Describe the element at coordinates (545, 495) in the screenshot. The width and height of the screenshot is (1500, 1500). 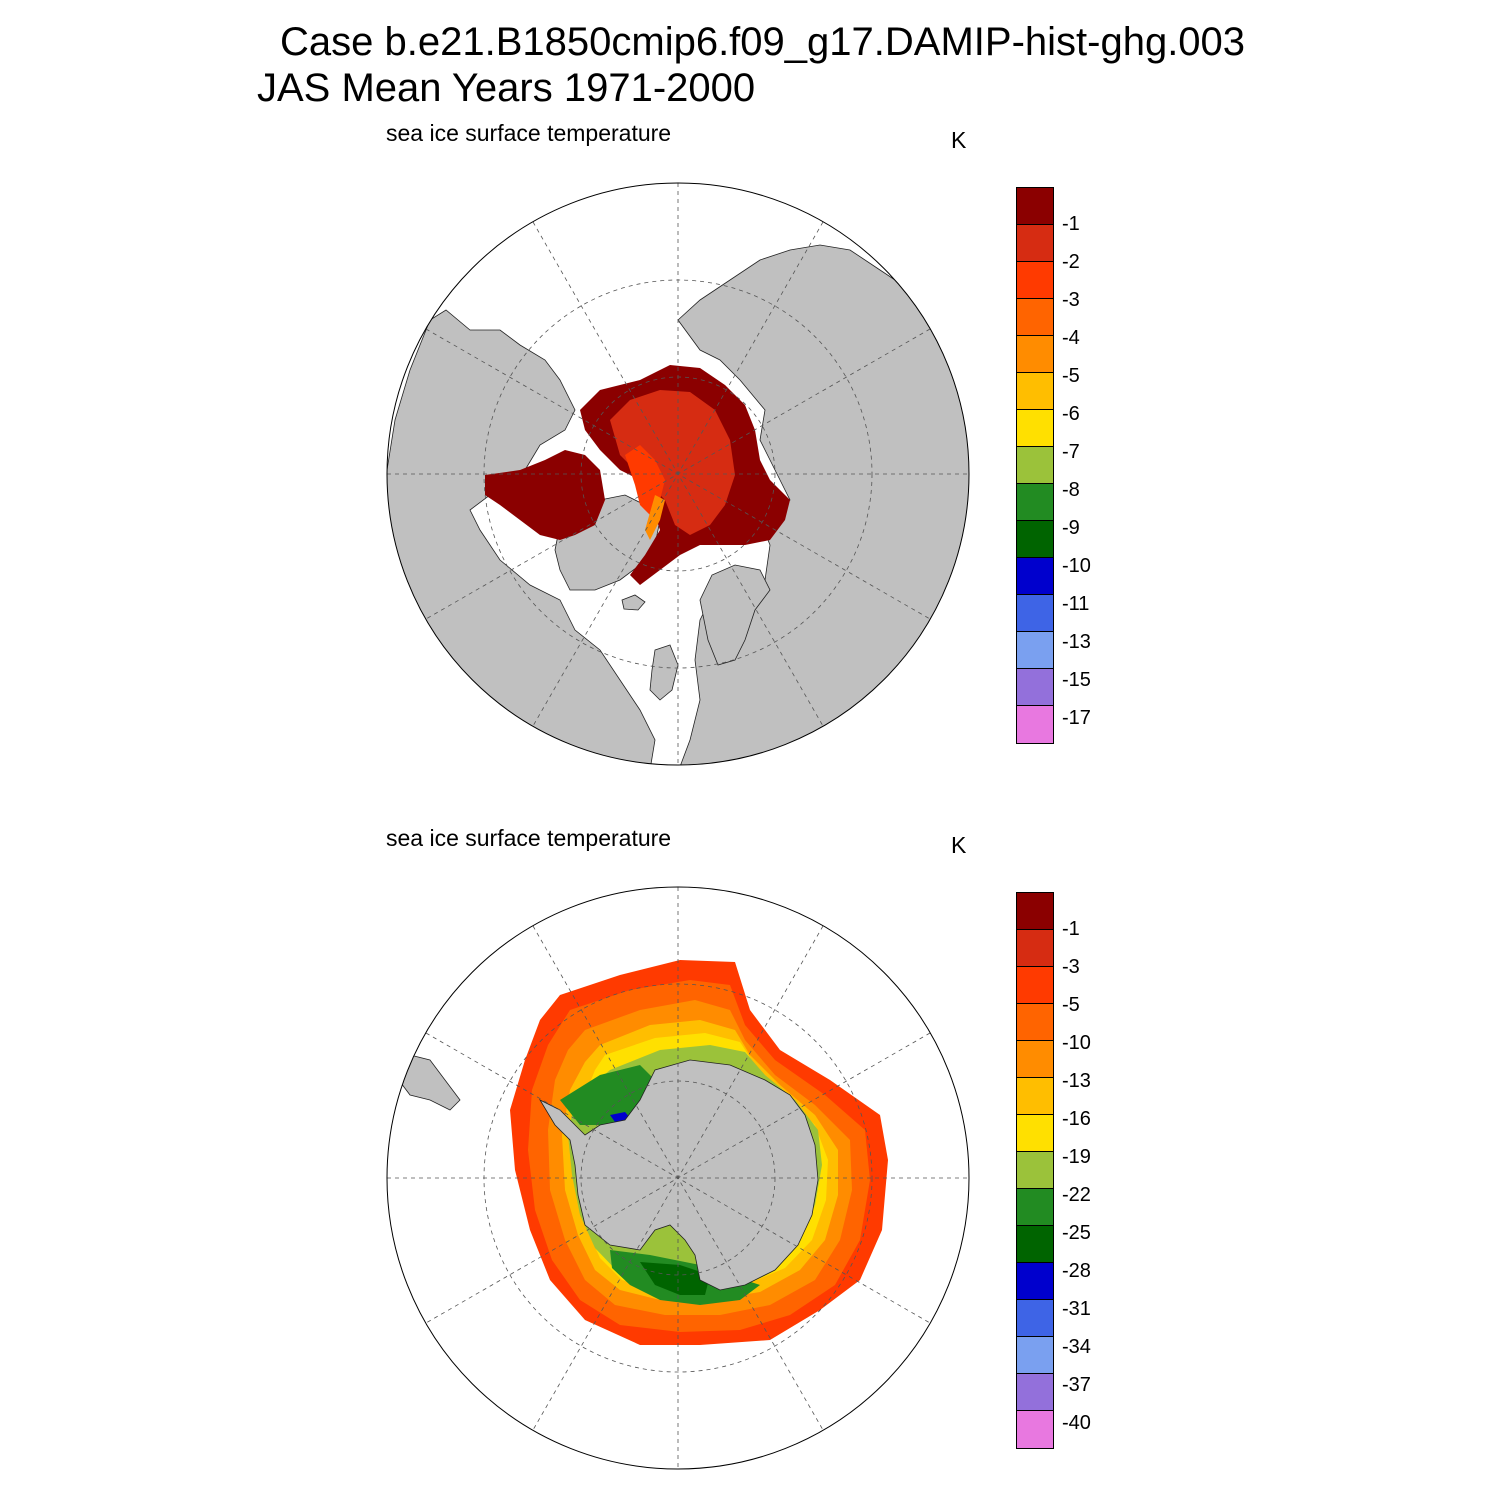
I see `north-sea-ice-canada` at that location.